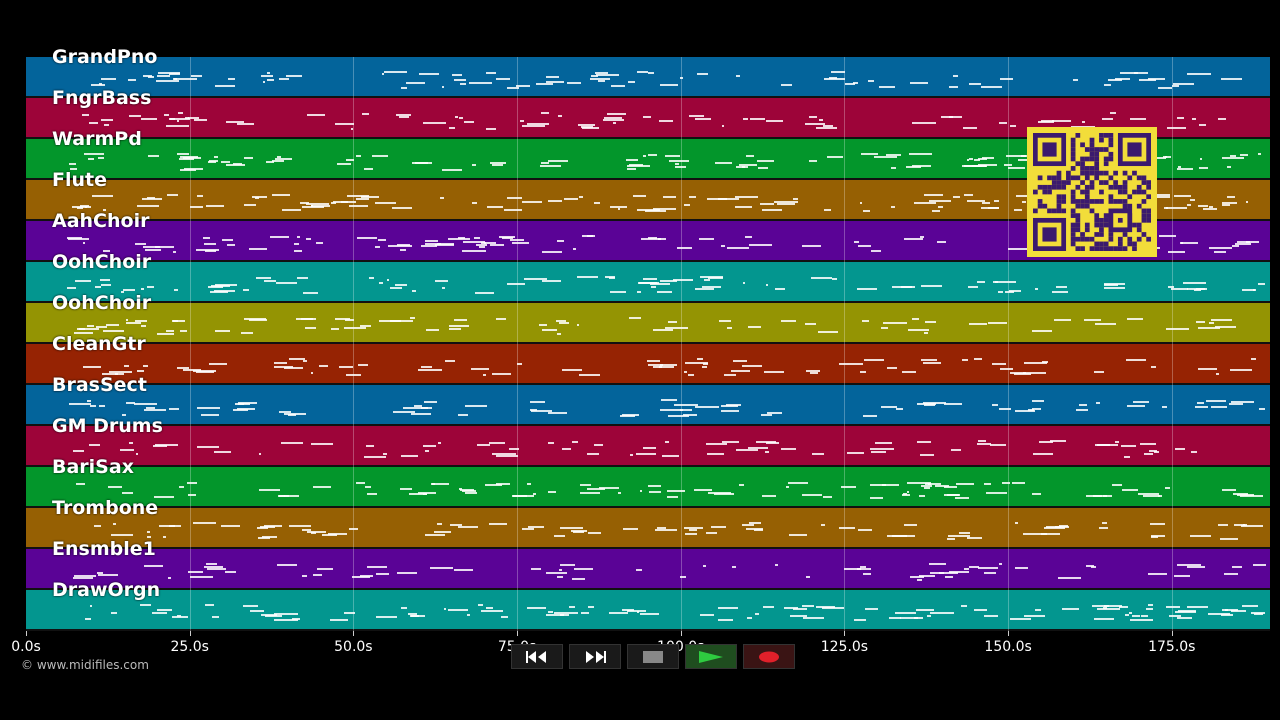 Image resolution: width=1280 pixels, height=720 pixels. Describe the element at coordinates (653, 656) in the screenshot. I see `stop-button` at that location.